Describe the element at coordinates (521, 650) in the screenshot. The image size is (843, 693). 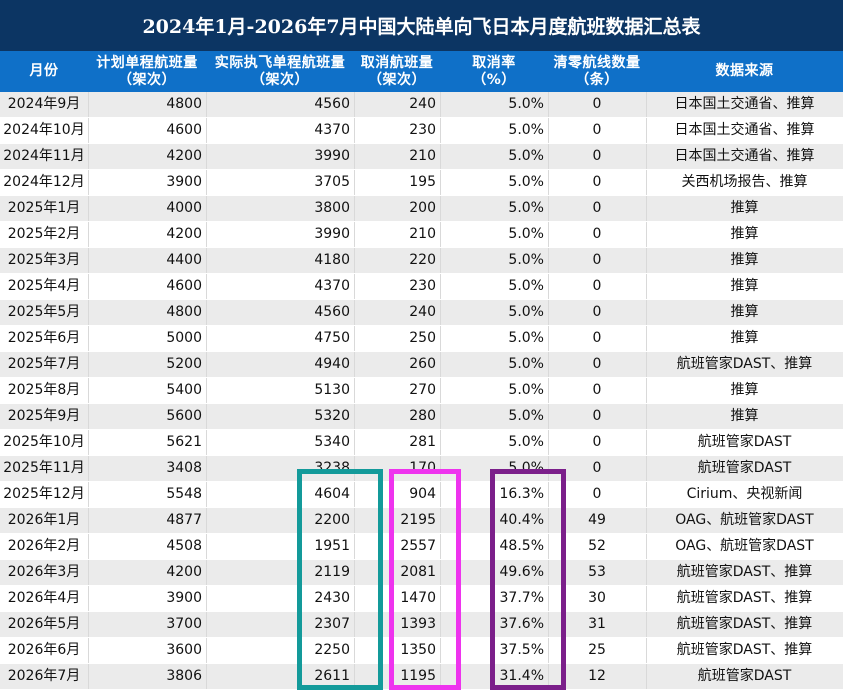
I see `cell-rate: 37.5%` at that location.